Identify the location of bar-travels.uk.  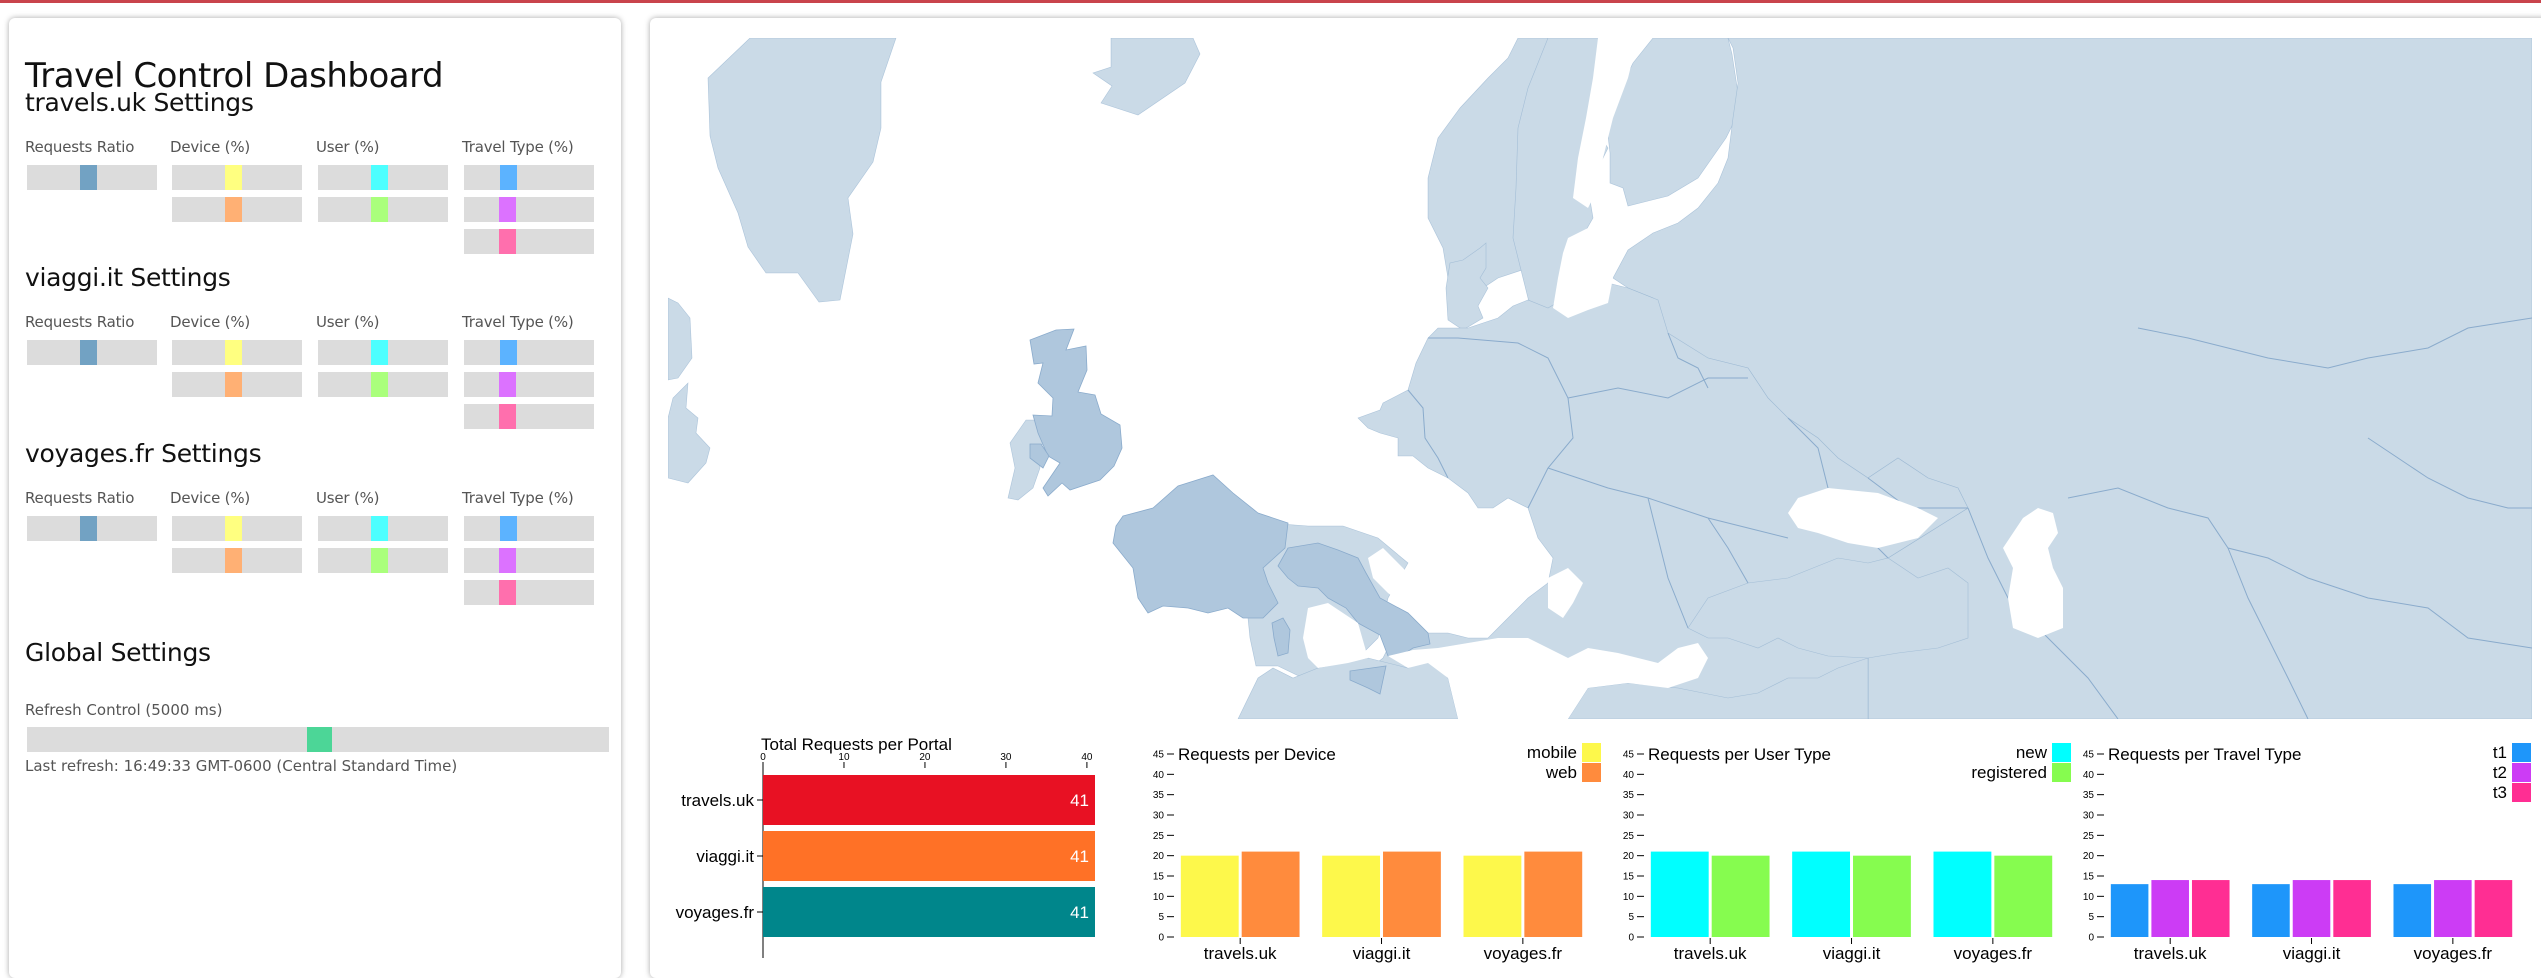
(929, 800).